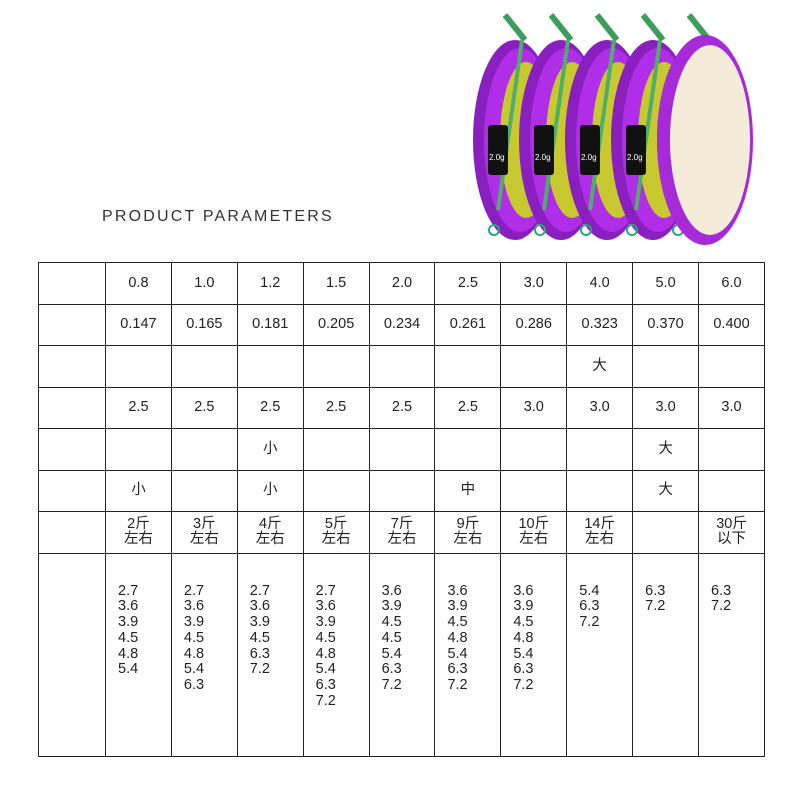 This screenshot has height=800, width=800. Describe the element at coordinates (336, 283) in the screenshot. I see `table-cell: 1.5` at that location.